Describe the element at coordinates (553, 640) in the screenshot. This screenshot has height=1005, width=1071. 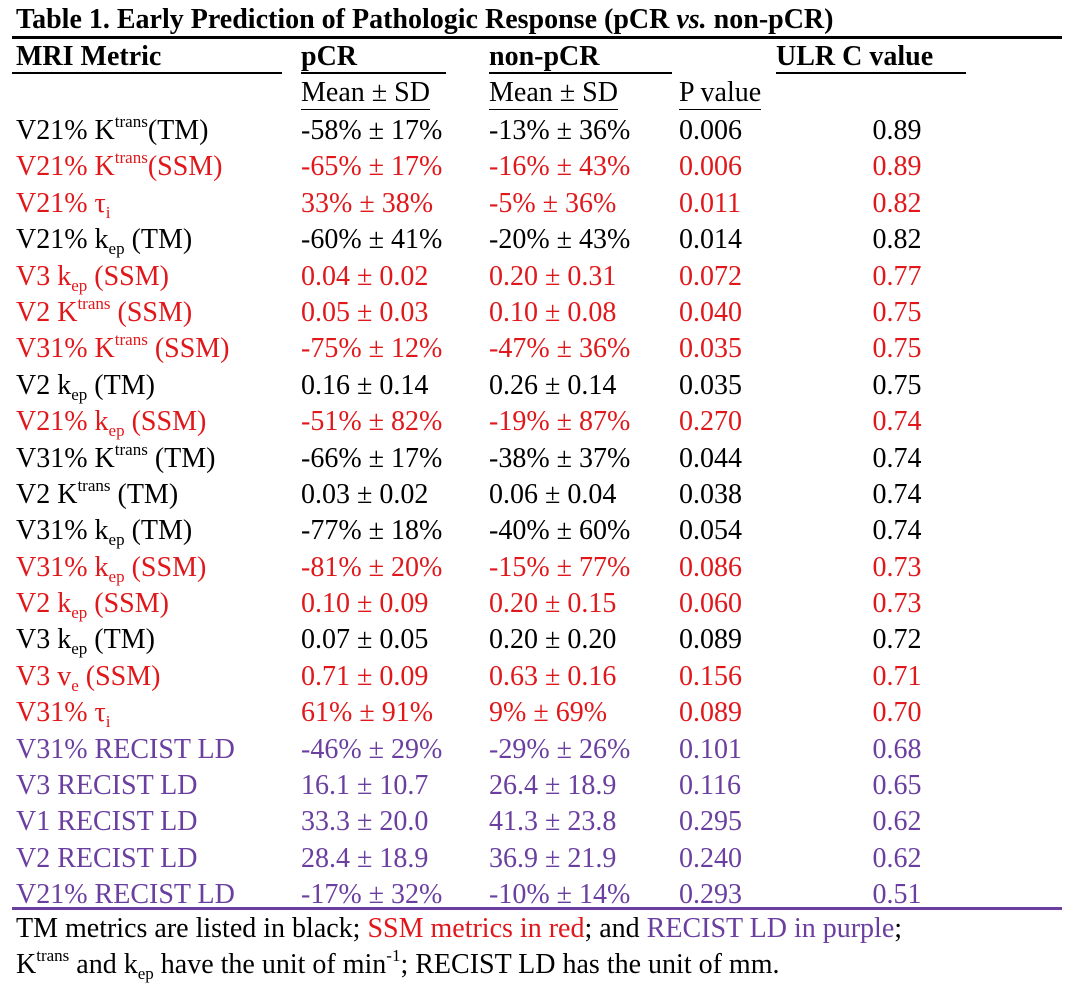
I see `nonpcr-cell: 0.20 ± 0.20` at that location.